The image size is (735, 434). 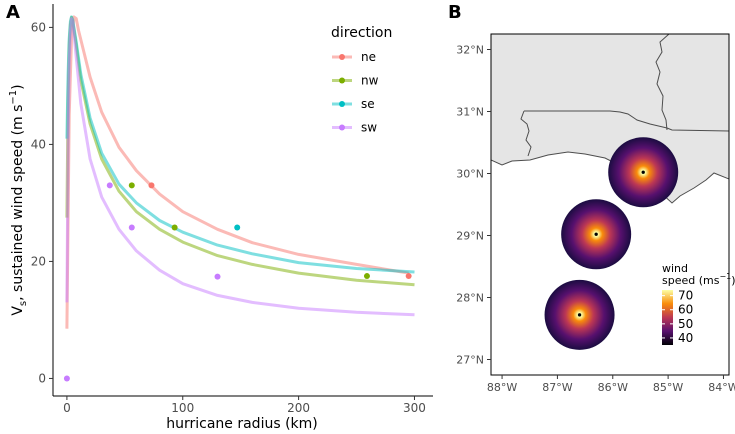 I want to click on x-tick-label: 200, so click(x=298, y=408).